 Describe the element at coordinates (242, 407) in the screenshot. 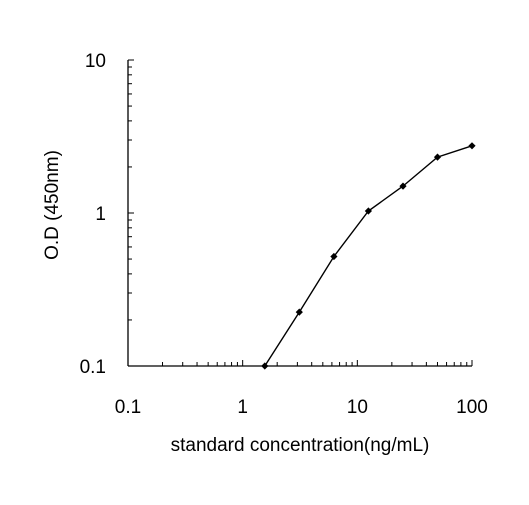

I see `x-tick-label: 1` at that location.